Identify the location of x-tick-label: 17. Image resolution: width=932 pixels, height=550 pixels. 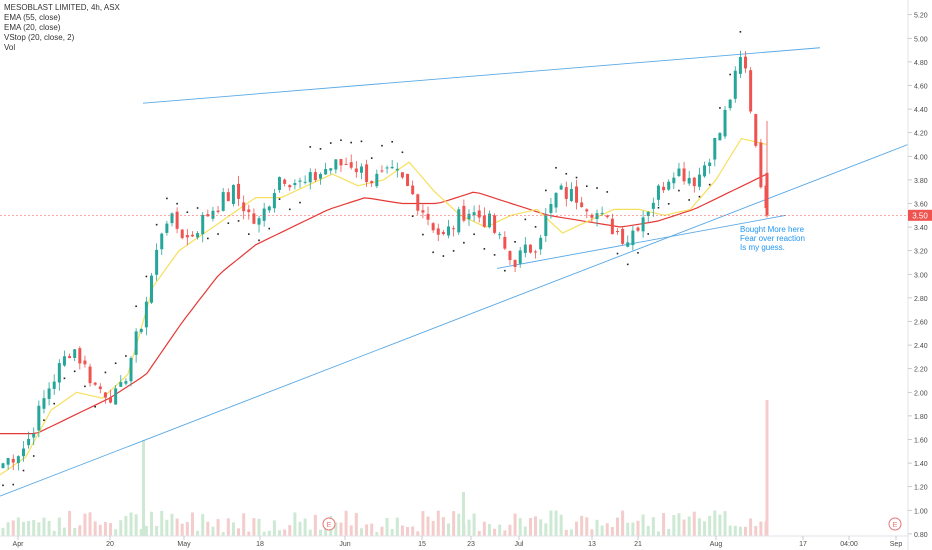
(803, 544).